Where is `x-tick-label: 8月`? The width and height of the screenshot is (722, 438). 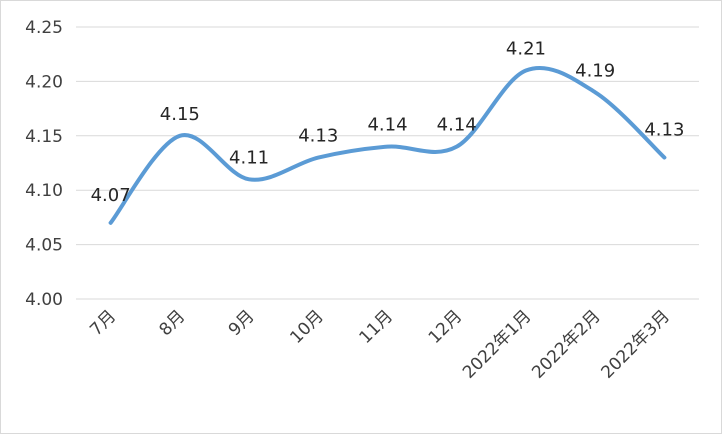 x-tick-label: 8月 is located at coordinates (173, 323).